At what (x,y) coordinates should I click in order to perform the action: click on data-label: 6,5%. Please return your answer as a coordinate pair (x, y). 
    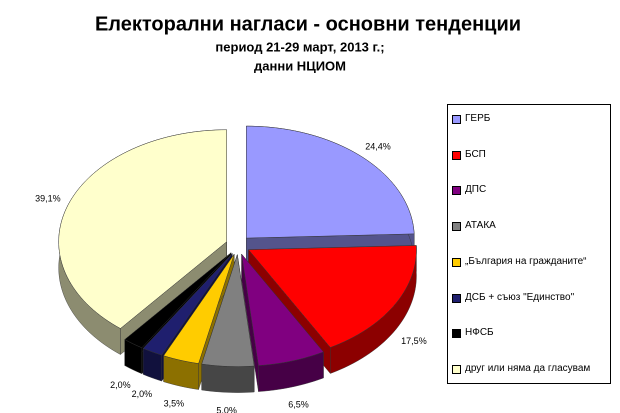
    Looking at the image, I should click on (298, 404).